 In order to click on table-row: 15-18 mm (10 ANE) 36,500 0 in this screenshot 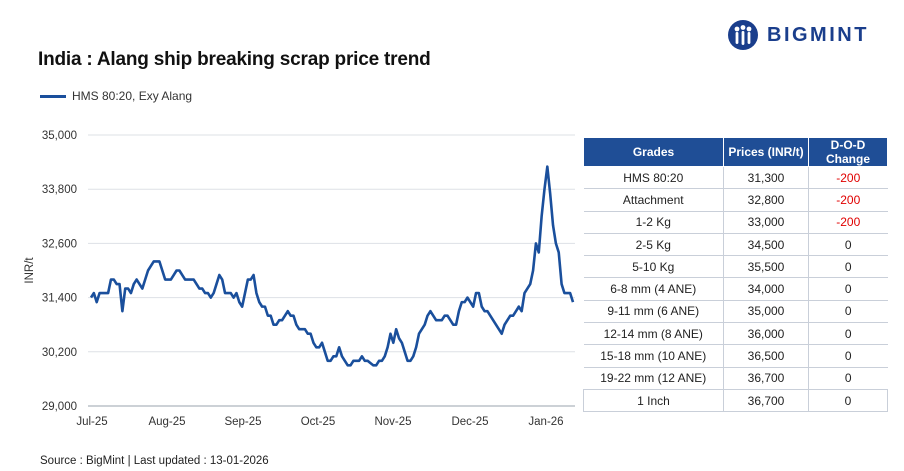, I will do `click(735, 356)`.